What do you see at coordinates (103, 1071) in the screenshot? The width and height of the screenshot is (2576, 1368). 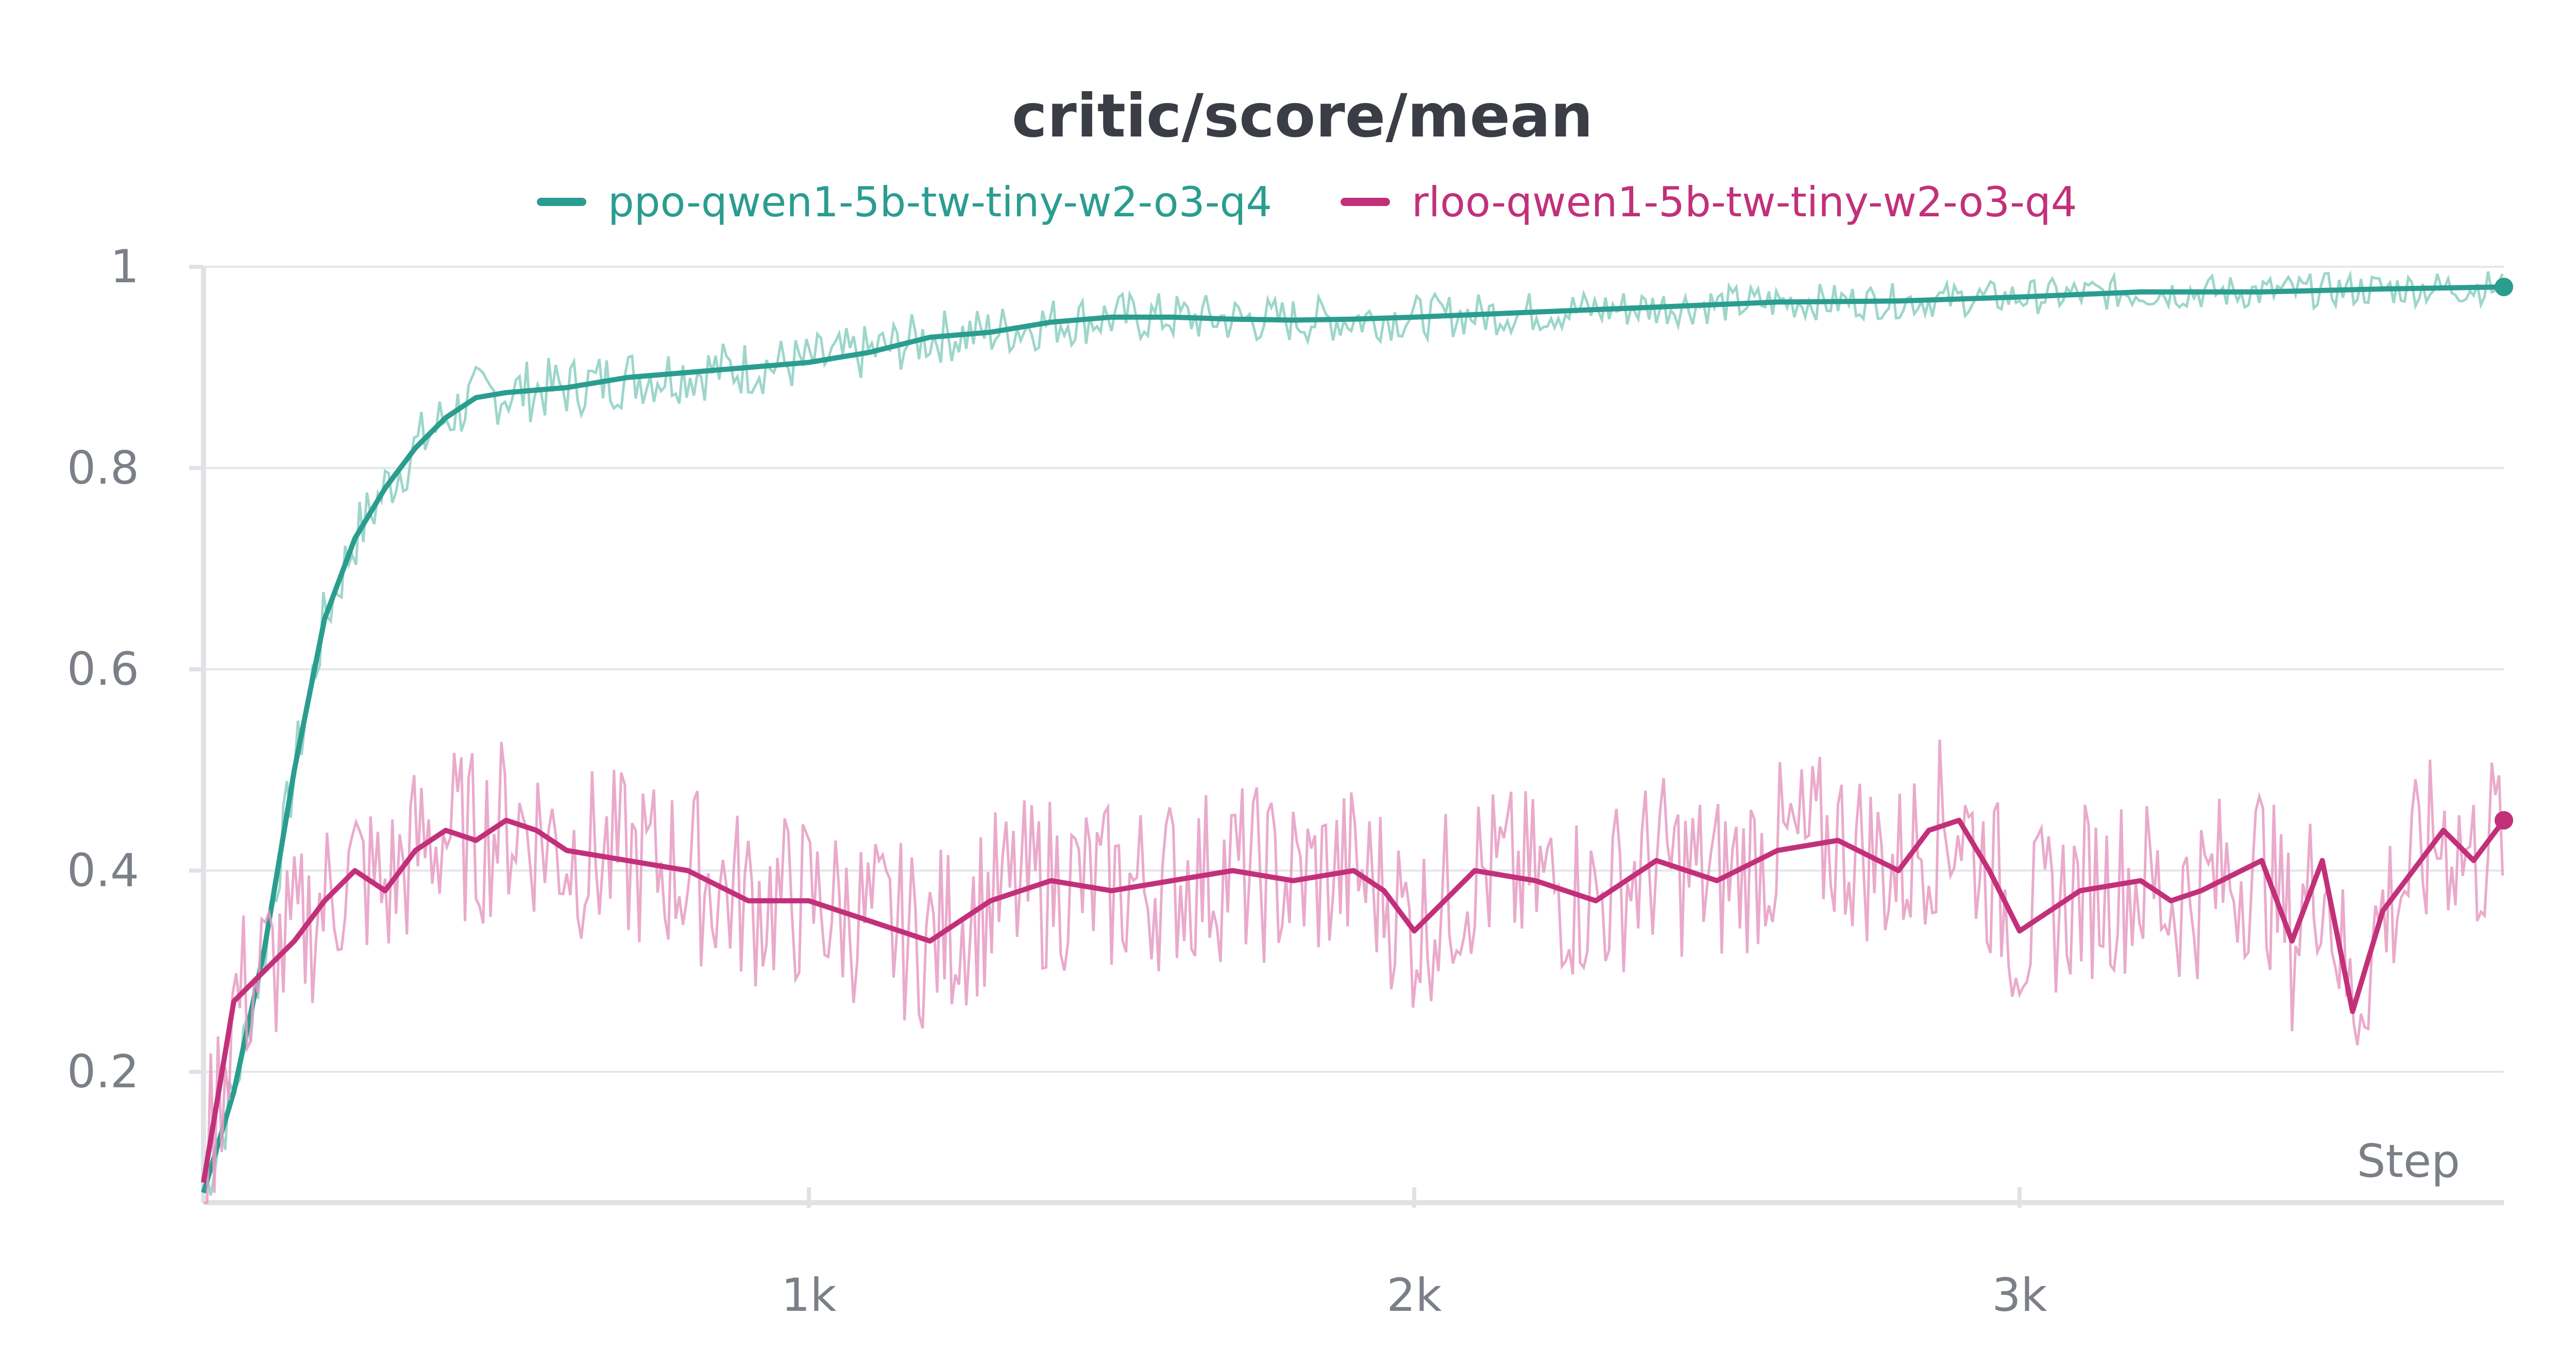 I see `y-tick-label: 0.2` at bounding box center [103, 1071].